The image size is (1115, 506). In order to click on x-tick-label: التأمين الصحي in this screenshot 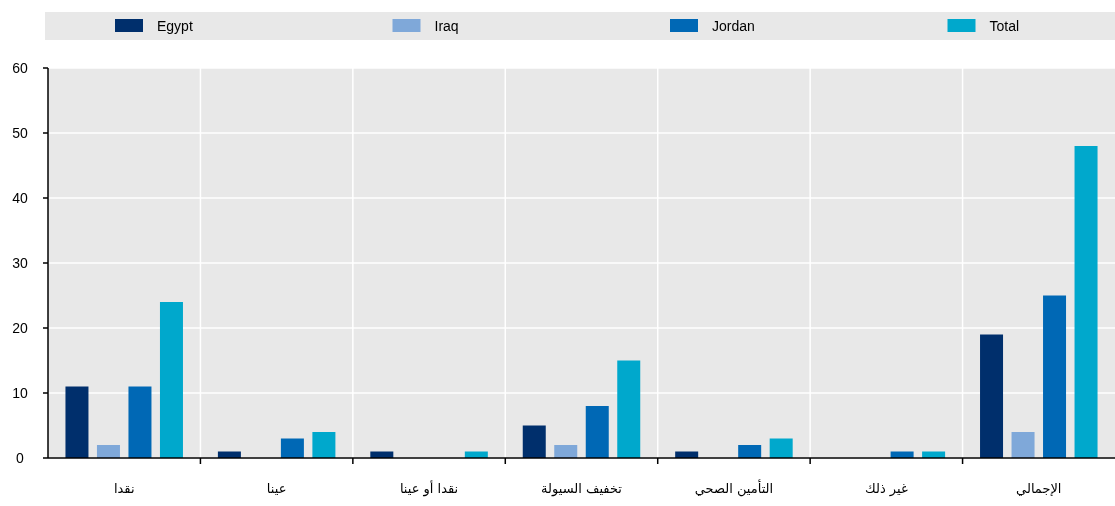, I will do `click(734, 488)`.